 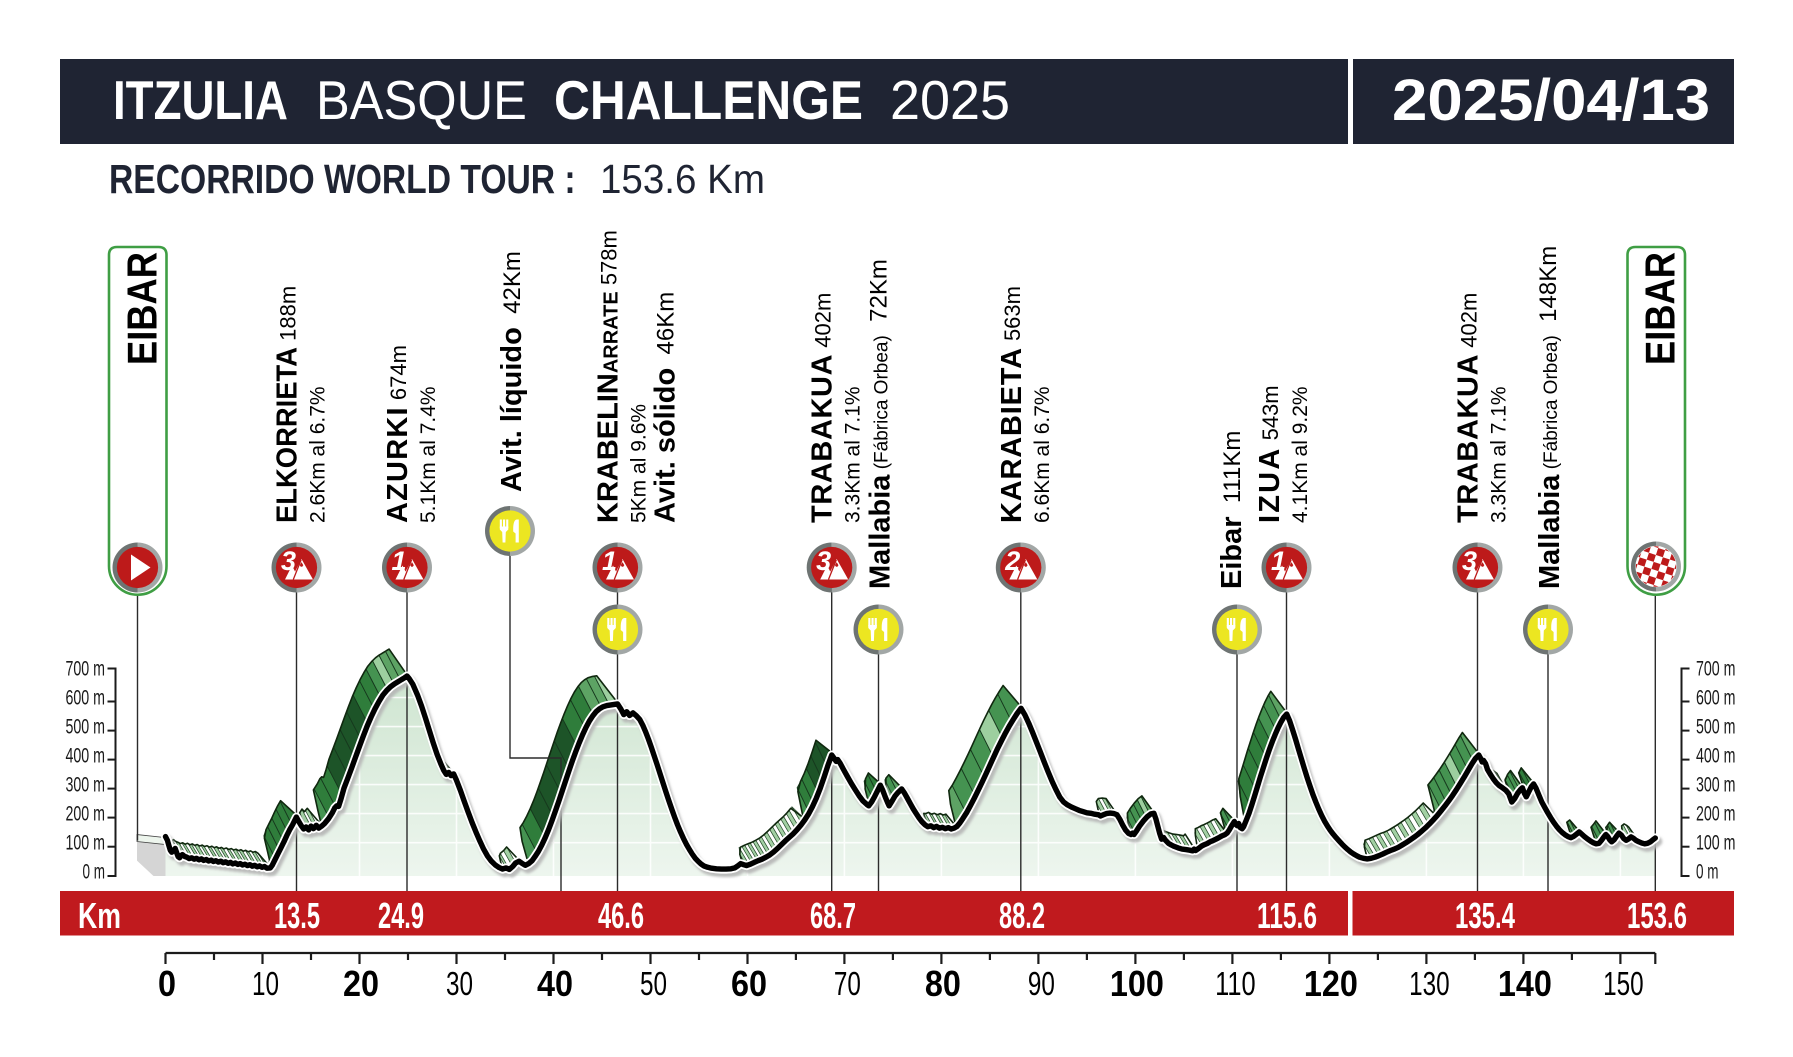 I want to click on svg-text: 140, so click(x=1525, y=983).